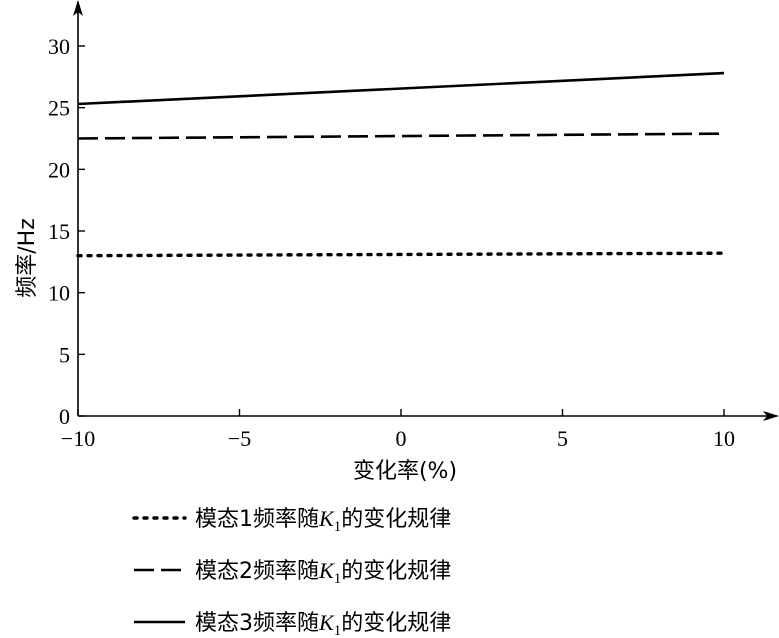 The width and height of the screenshot is (779, 638). What do you see at coordinates (59, 169) in the screenshot?
I see `y-tick-label: 20` at bounding box center [59, 169].